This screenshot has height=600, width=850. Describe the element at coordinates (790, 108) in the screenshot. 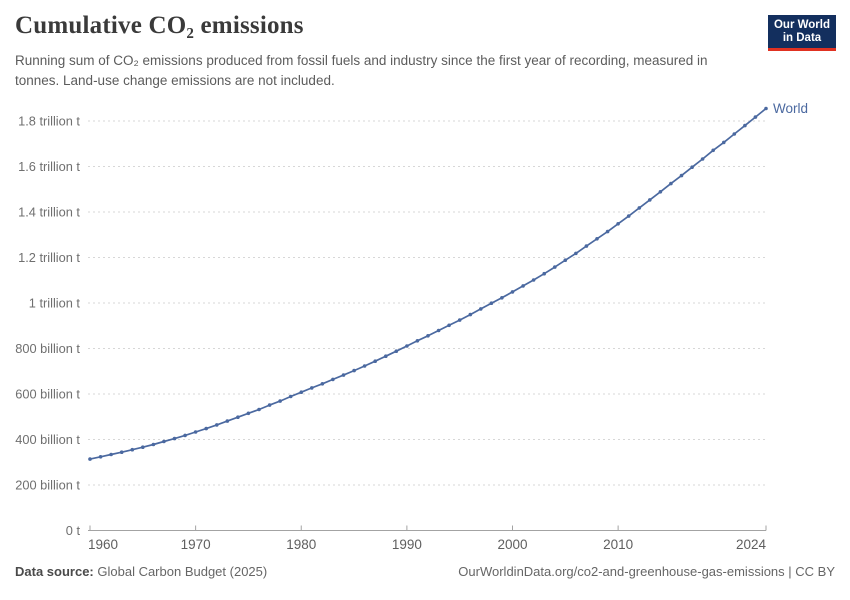

I see `series-label-world: World` at that location.